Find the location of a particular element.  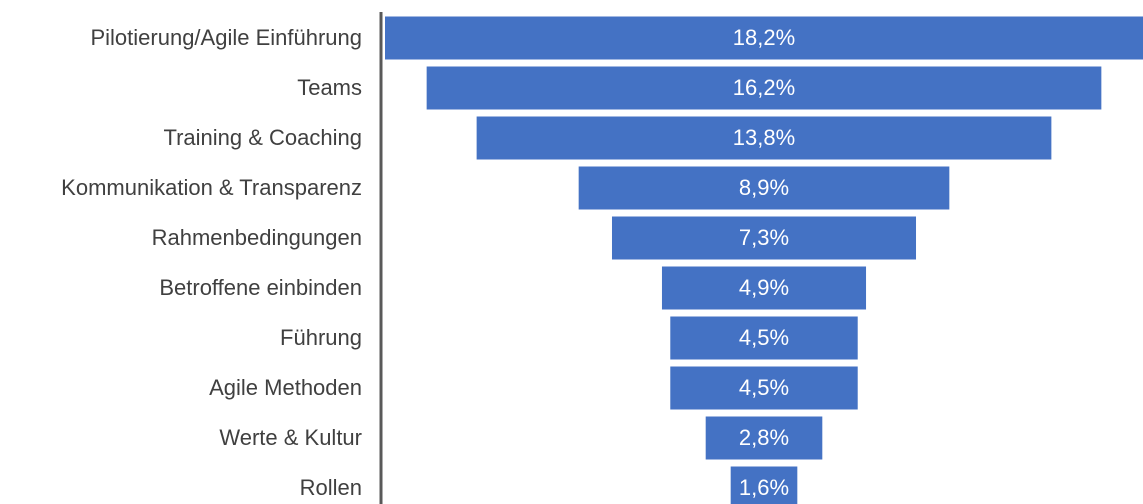

value-label: 1,6% is located at coordinates (764, 487).